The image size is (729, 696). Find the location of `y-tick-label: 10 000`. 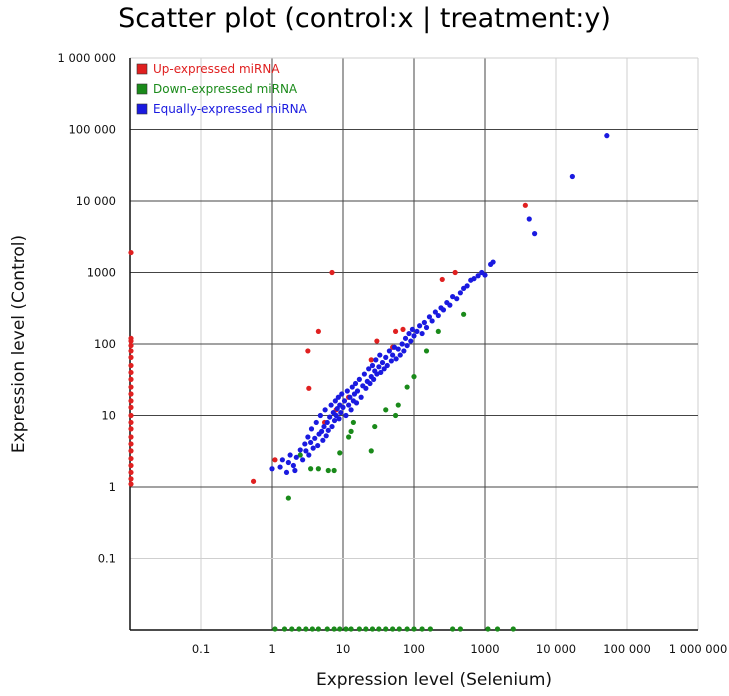

y-tick-label: 10 000 is located at coordinates (96, 201).